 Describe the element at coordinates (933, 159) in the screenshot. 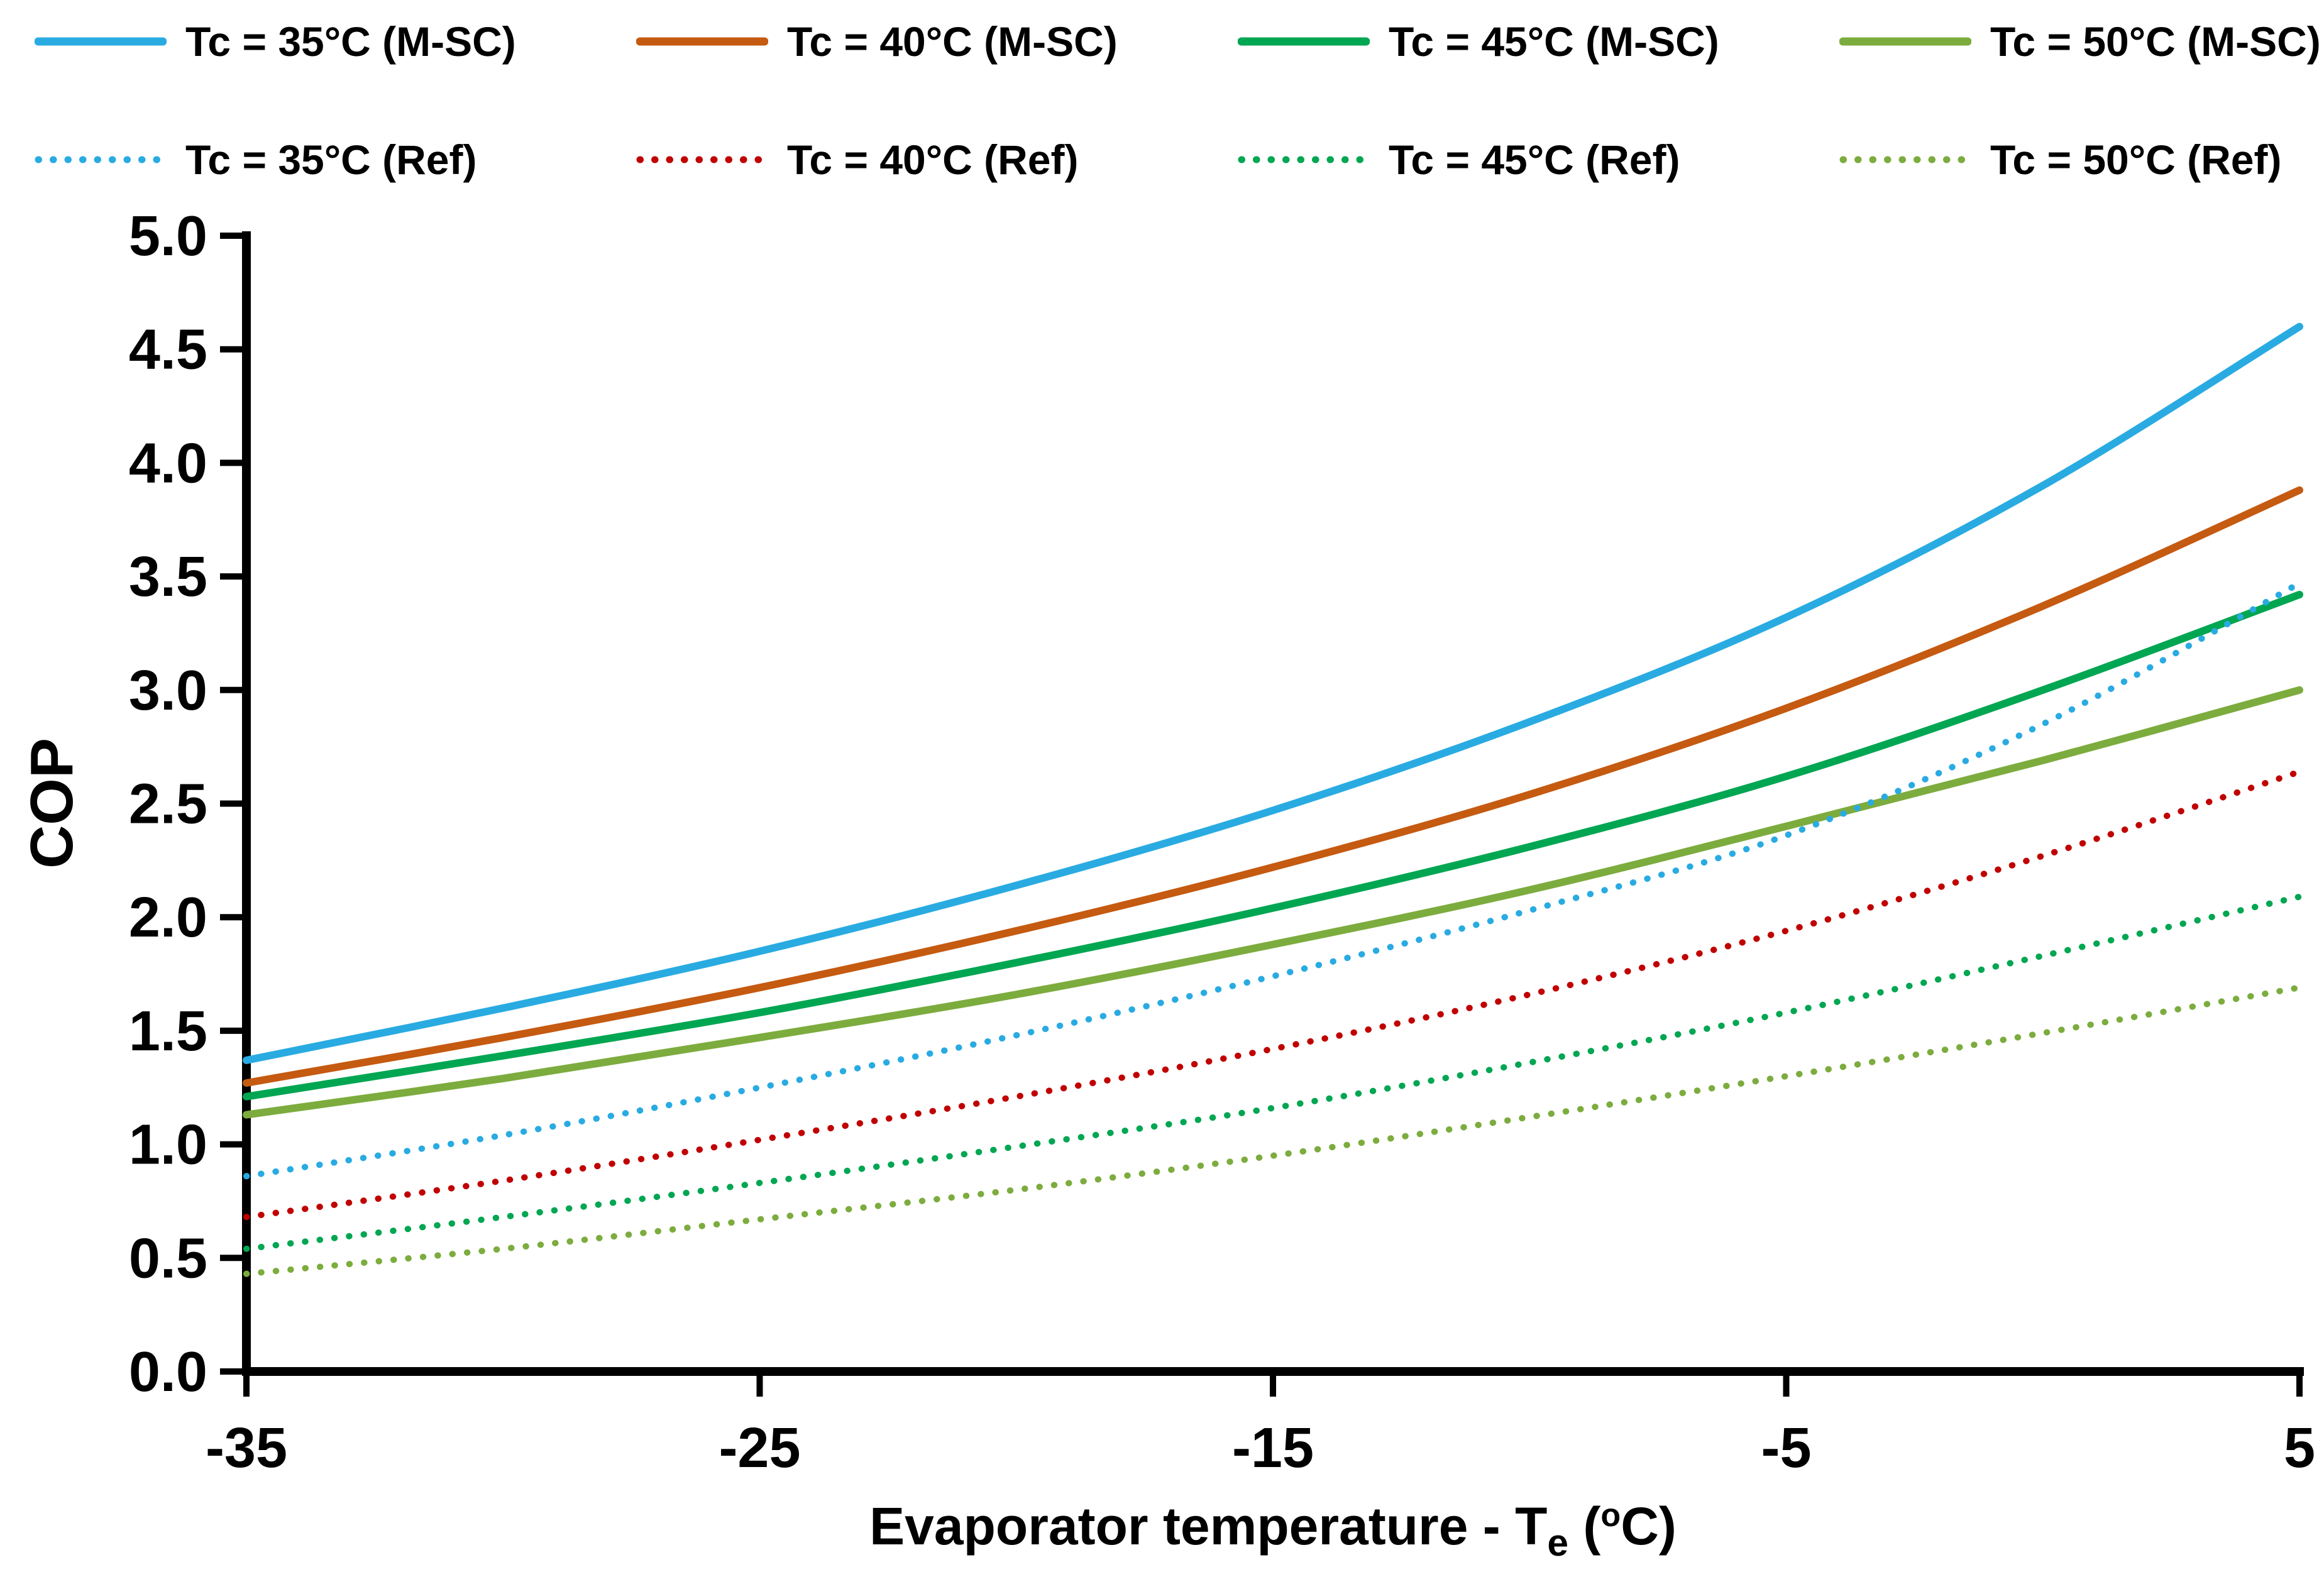

I see `legend-label: Tc = 40°C (Ref)` at that location.